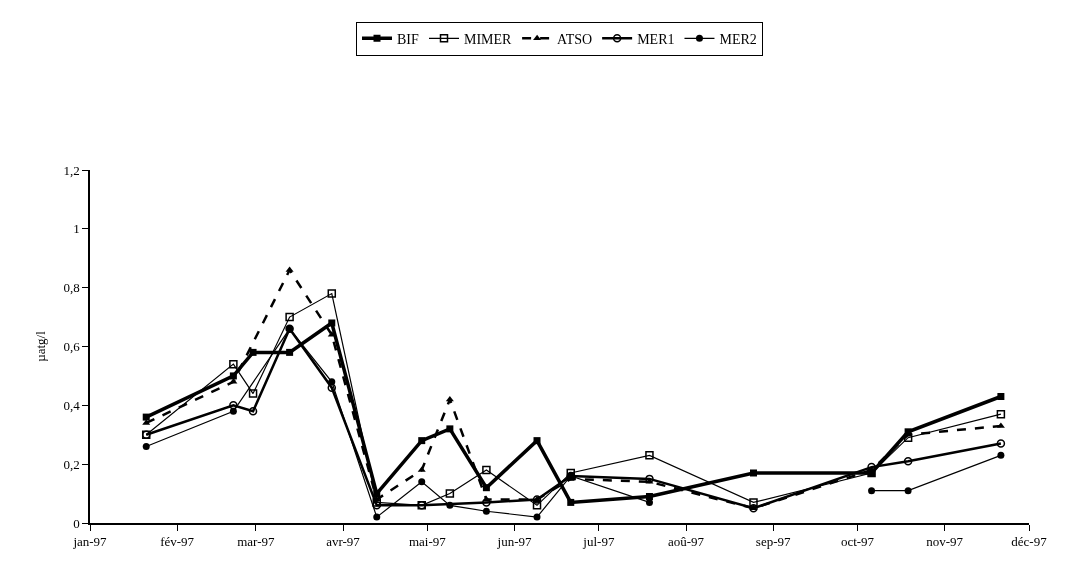 The width and height of the screenshot is (1069, 583). I want to click on x-tick-label: nov-97, so click(945, 542).